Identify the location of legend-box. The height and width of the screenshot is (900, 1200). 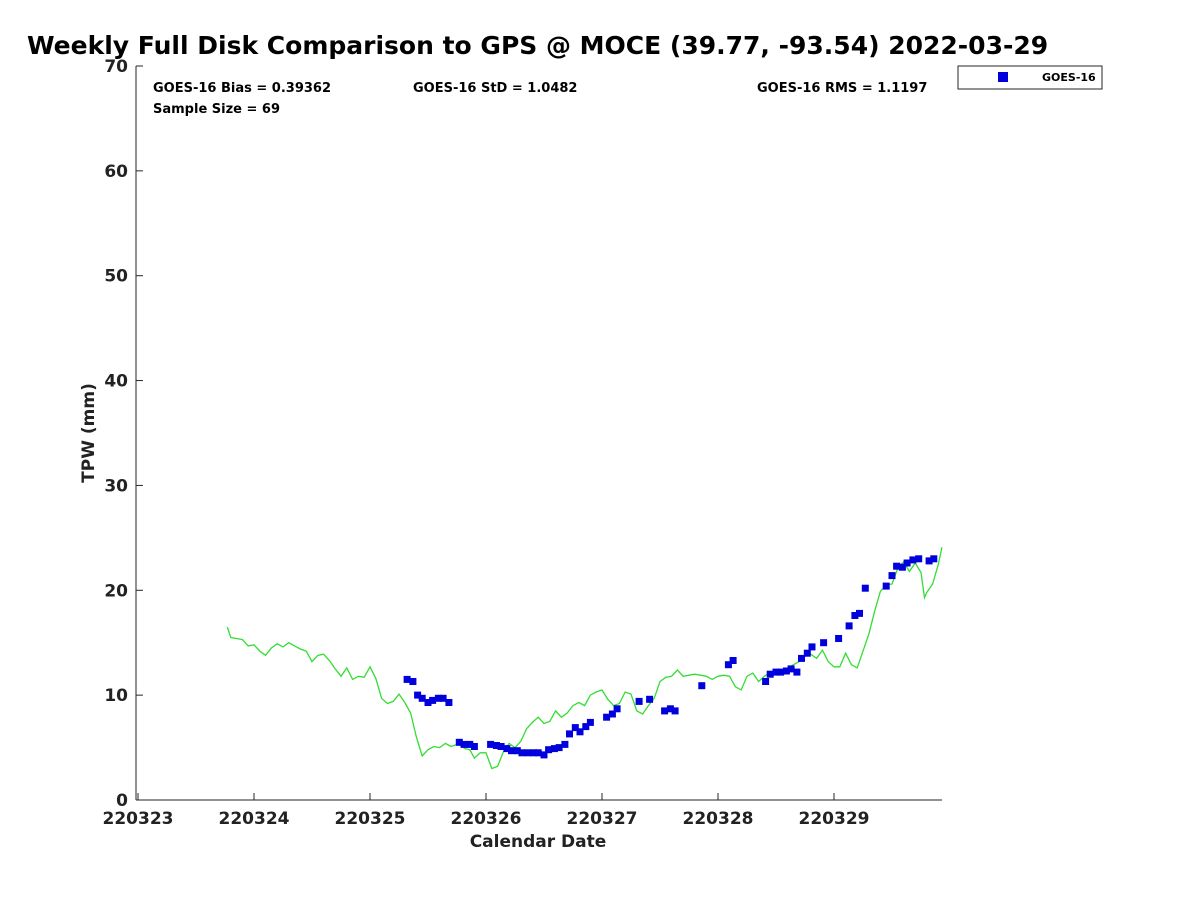
(1030, 77).